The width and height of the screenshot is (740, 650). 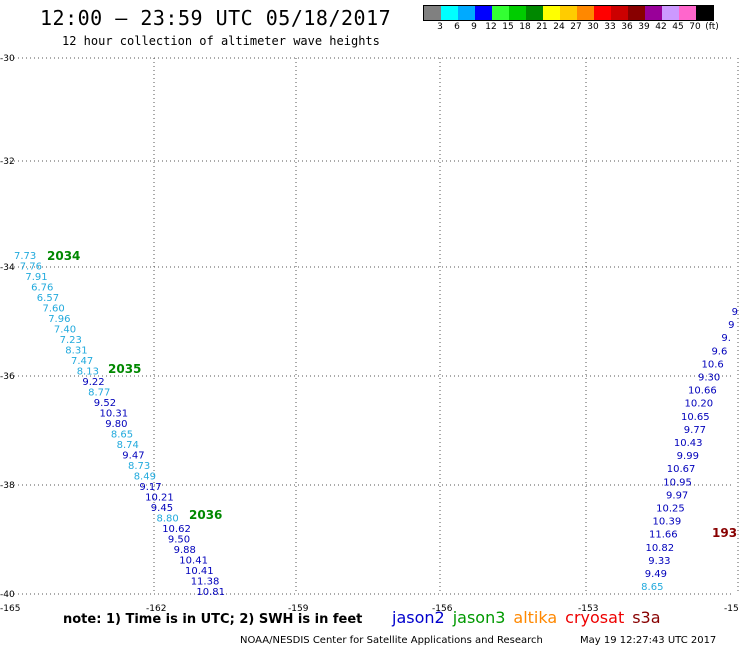 I want to click on colorbar-label: 15, so click(x=508, y=27).